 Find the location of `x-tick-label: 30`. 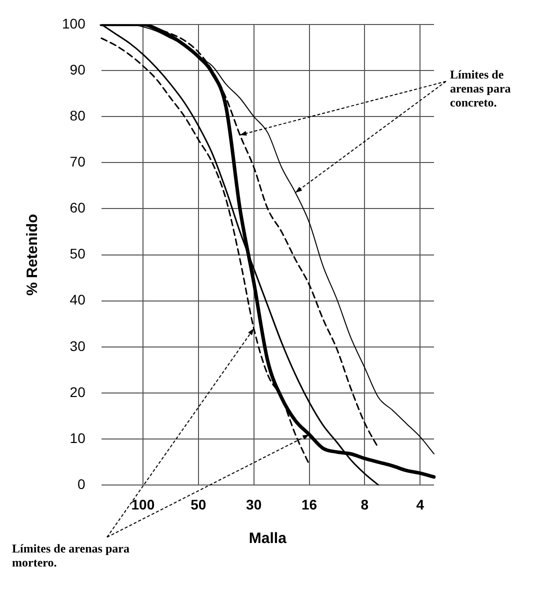

x-tick-label: 30 is located at coordinates (254, 504).